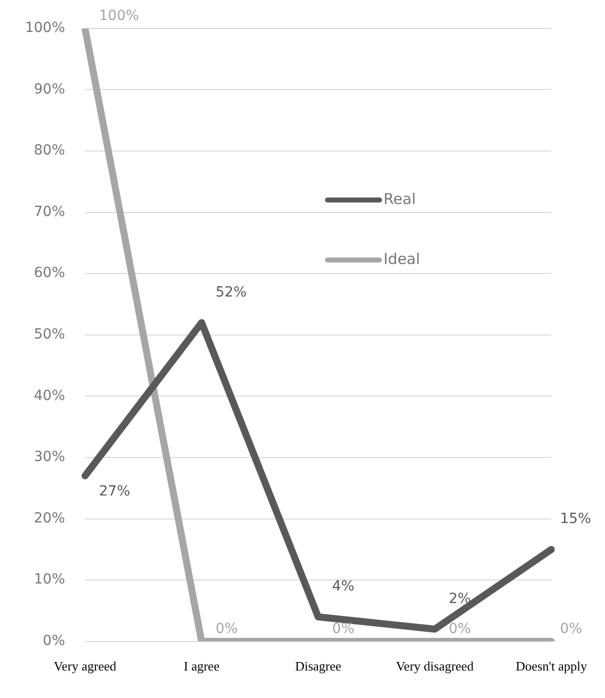 The width and height of the screenshot is (605, 698). Describe the element at coordinates (552, 666) in the screenshot. I see `x-tick-label: Doesn't apply` at that location.